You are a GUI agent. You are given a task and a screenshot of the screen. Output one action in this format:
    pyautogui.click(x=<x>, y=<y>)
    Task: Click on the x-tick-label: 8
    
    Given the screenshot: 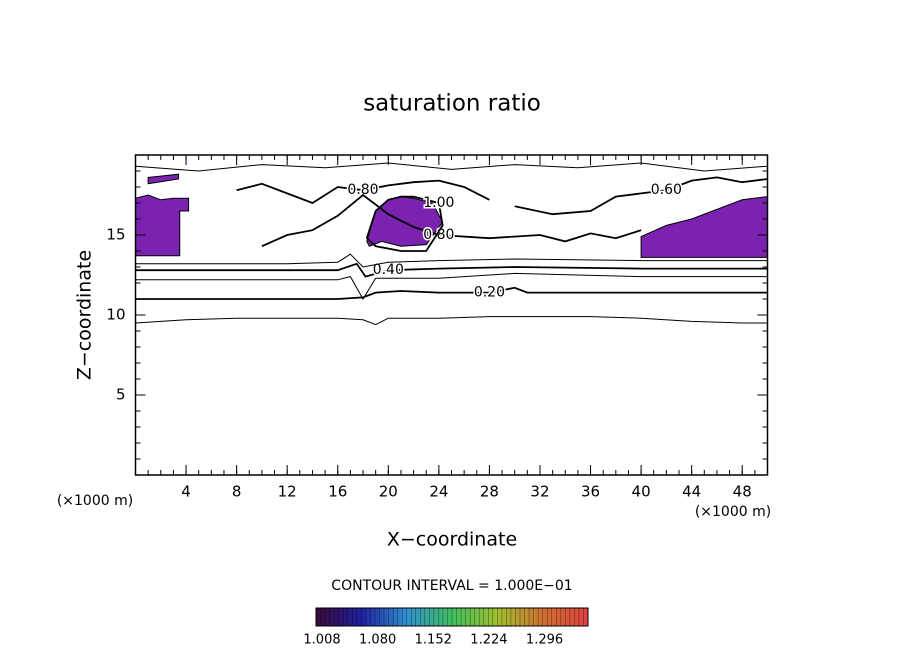 What is the action you would take?
    pyautogui.click(x=237, y=492)
    